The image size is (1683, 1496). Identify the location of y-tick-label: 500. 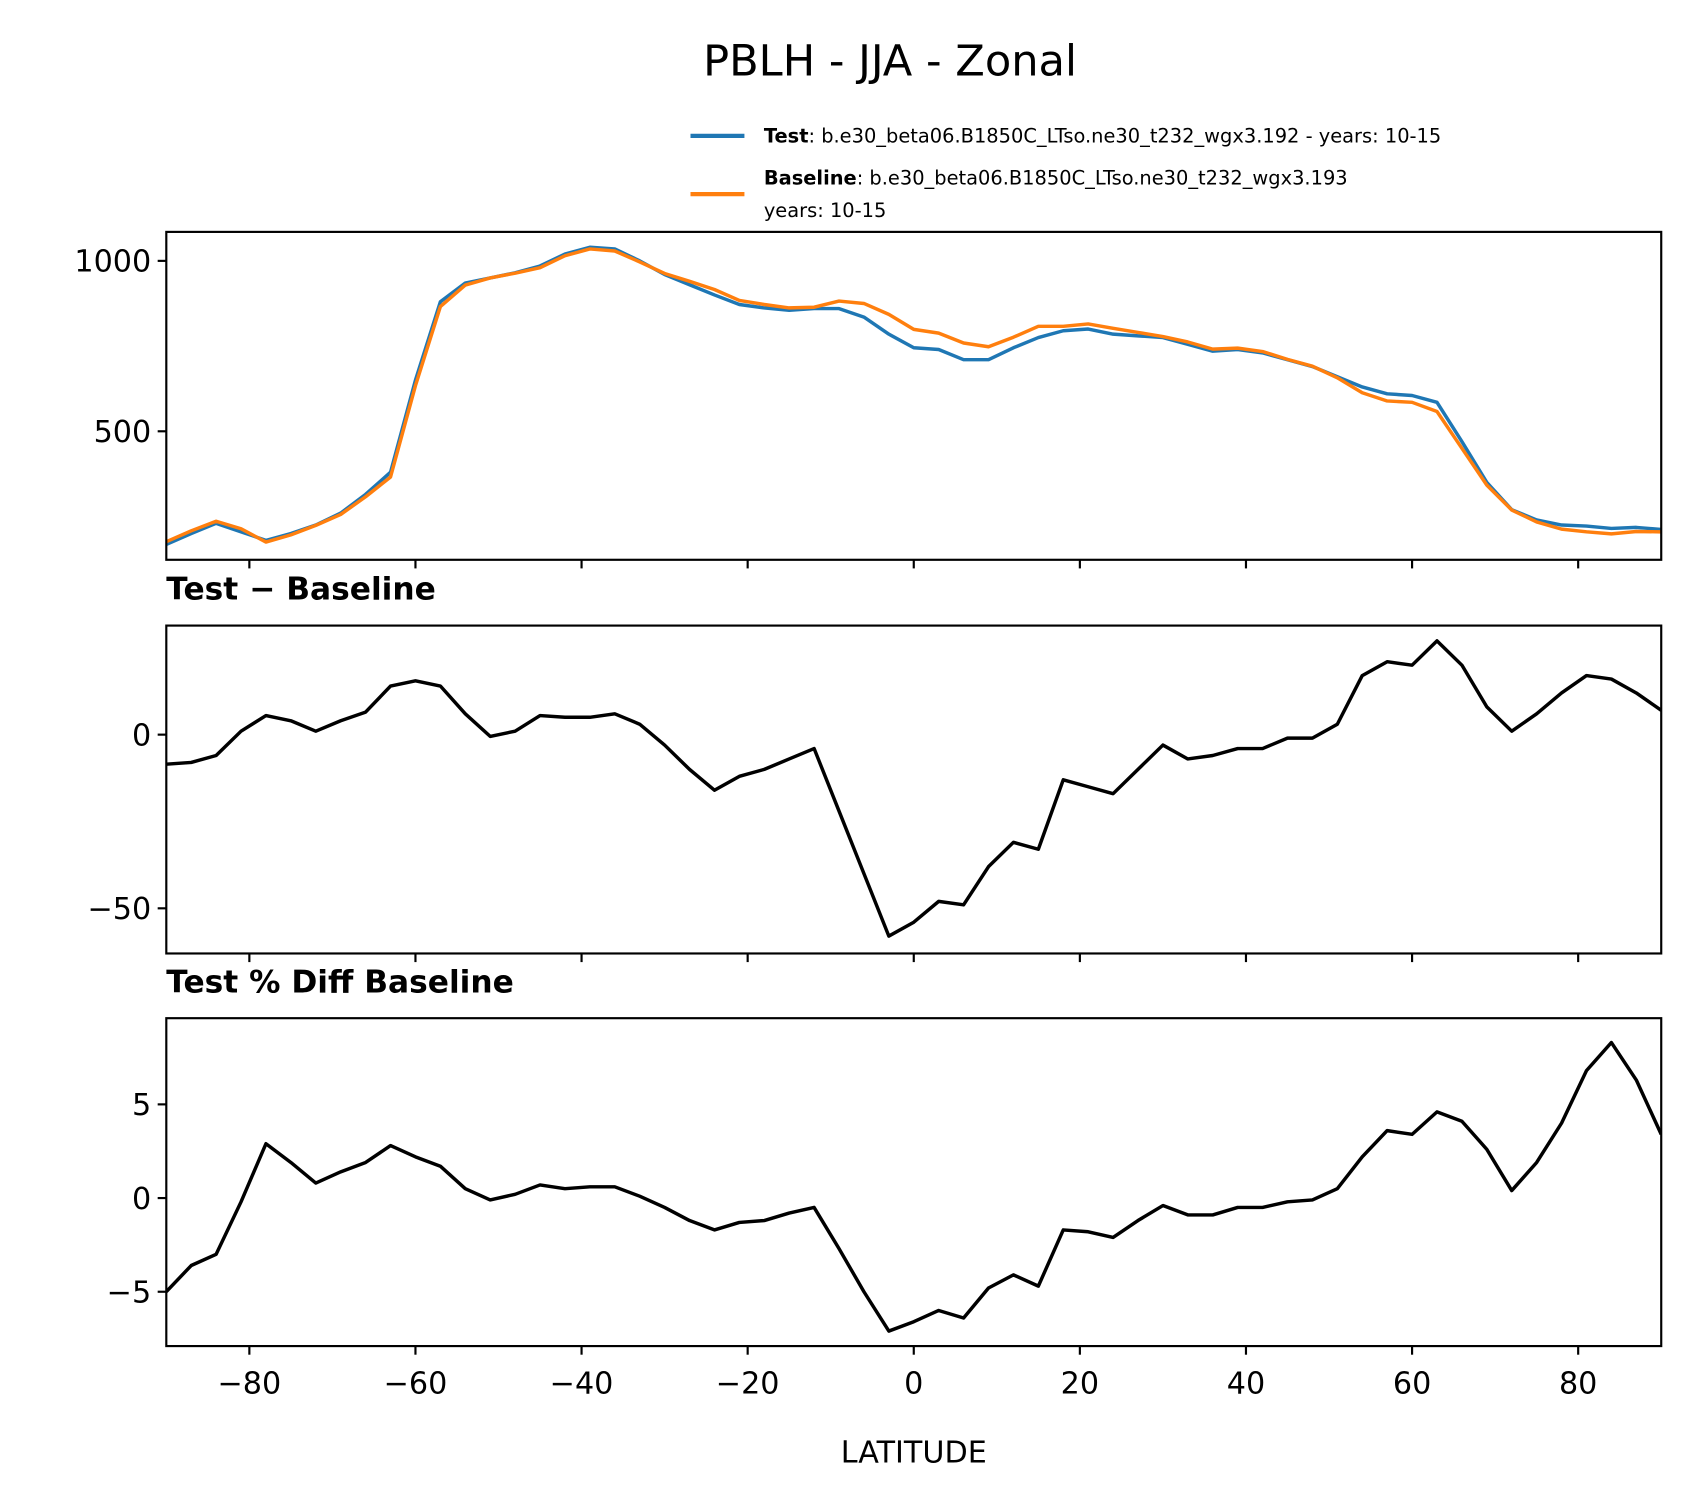
(123, 432).